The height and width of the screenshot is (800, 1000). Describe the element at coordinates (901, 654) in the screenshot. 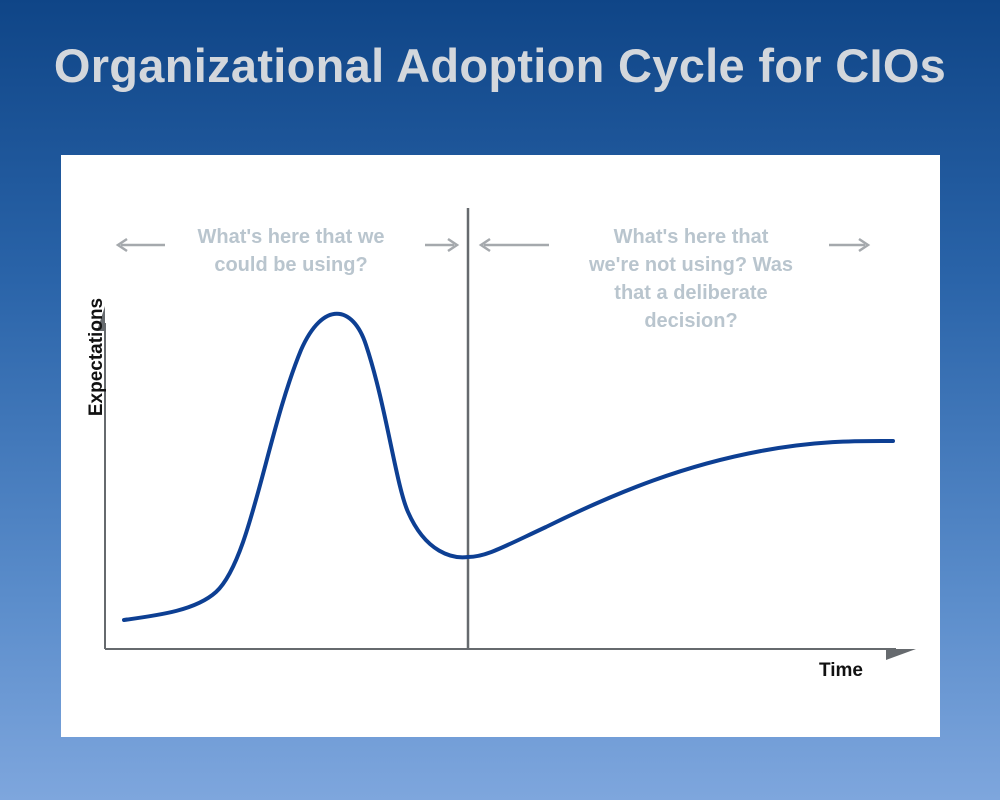

I see `x-axis-arrowhead` at that location.